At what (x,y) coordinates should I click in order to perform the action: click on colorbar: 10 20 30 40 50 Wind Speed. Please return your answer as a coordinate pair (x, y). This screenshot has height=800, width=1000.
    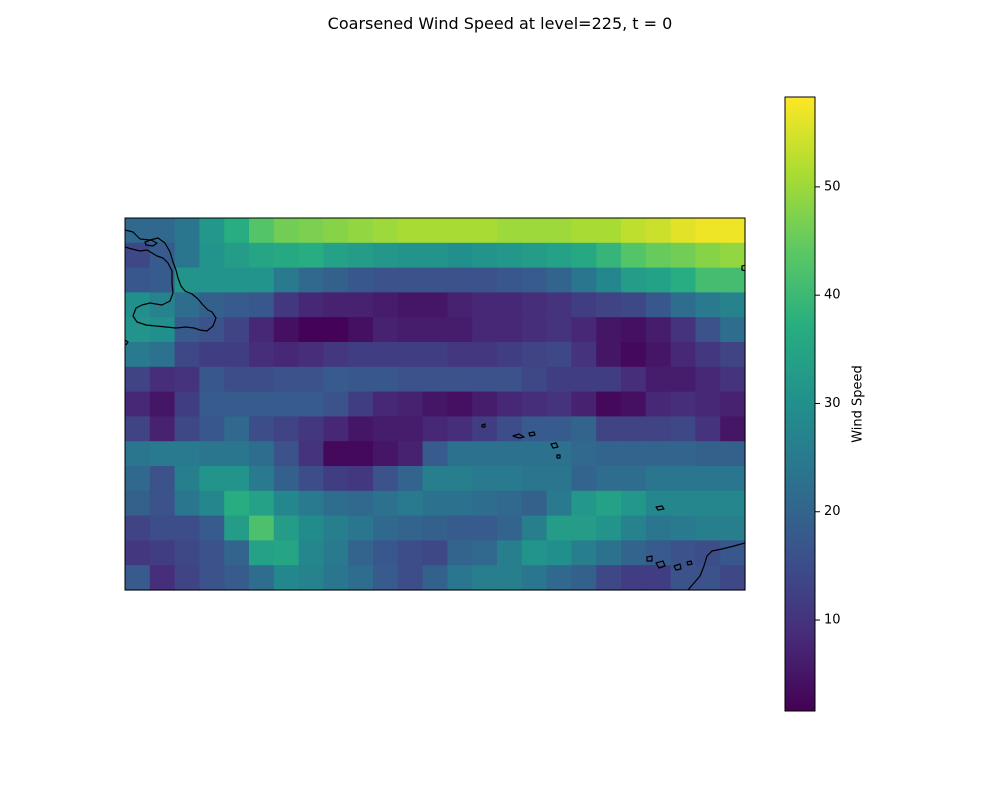
    Looking at the image, I should click on (825, 404).